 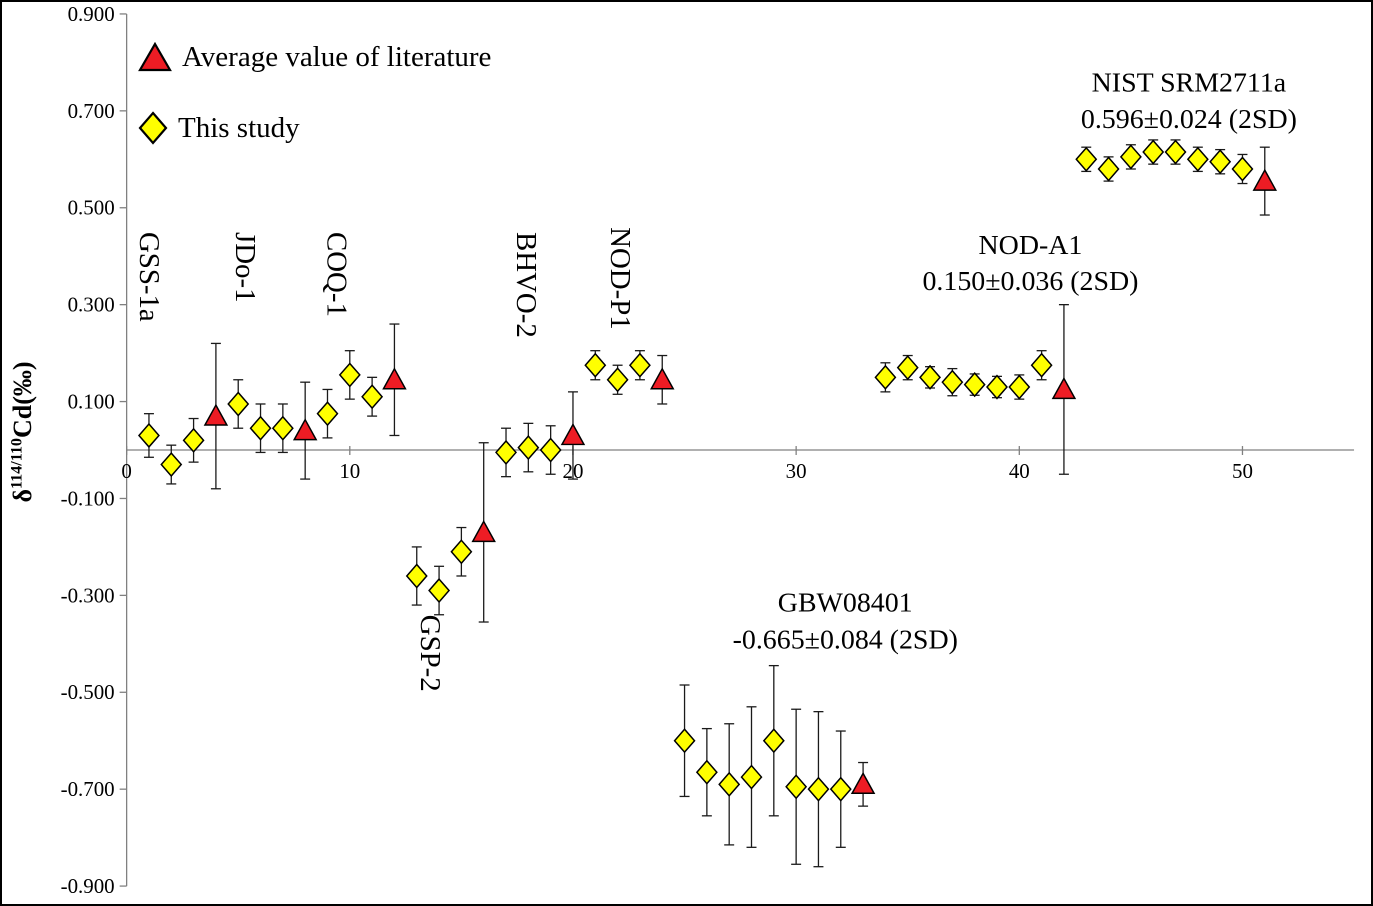 I want to click on group-label: BHVO-2, so click(x=526, y=285).